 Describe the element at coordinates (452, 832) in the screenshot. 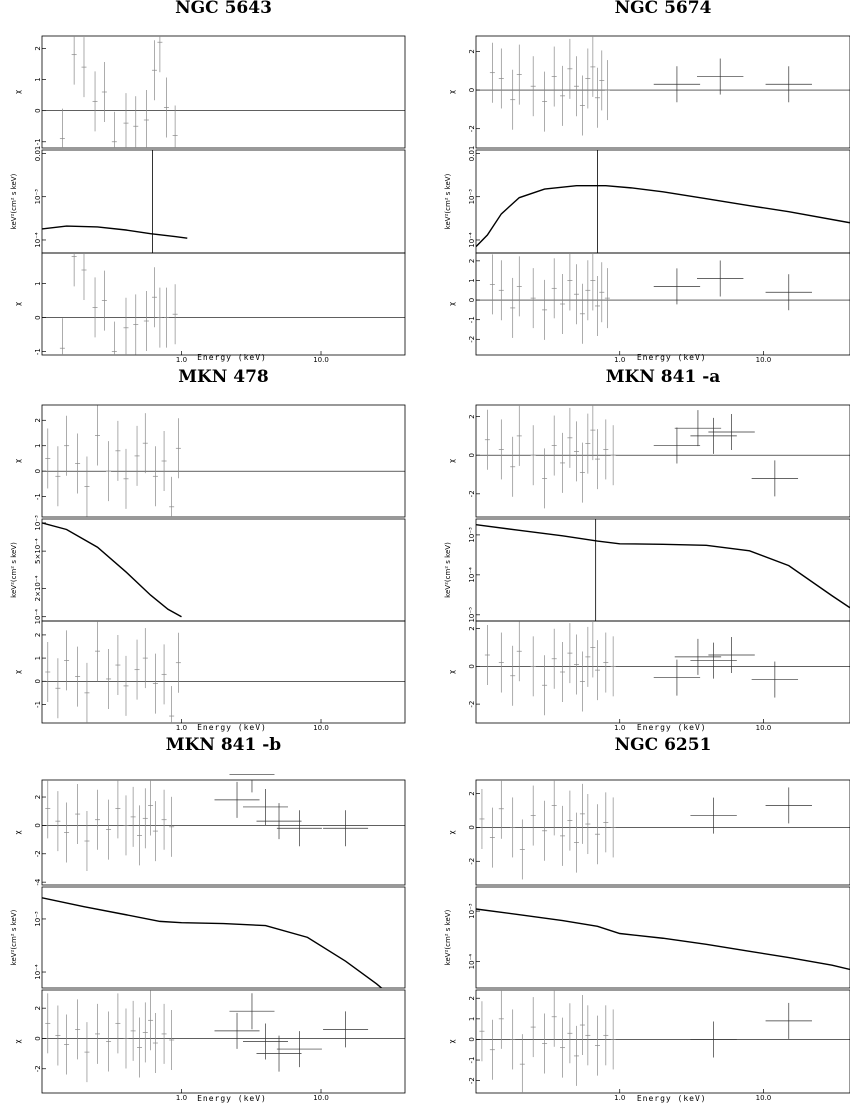

I see `residuals-top-ylabel: χ` at that location.